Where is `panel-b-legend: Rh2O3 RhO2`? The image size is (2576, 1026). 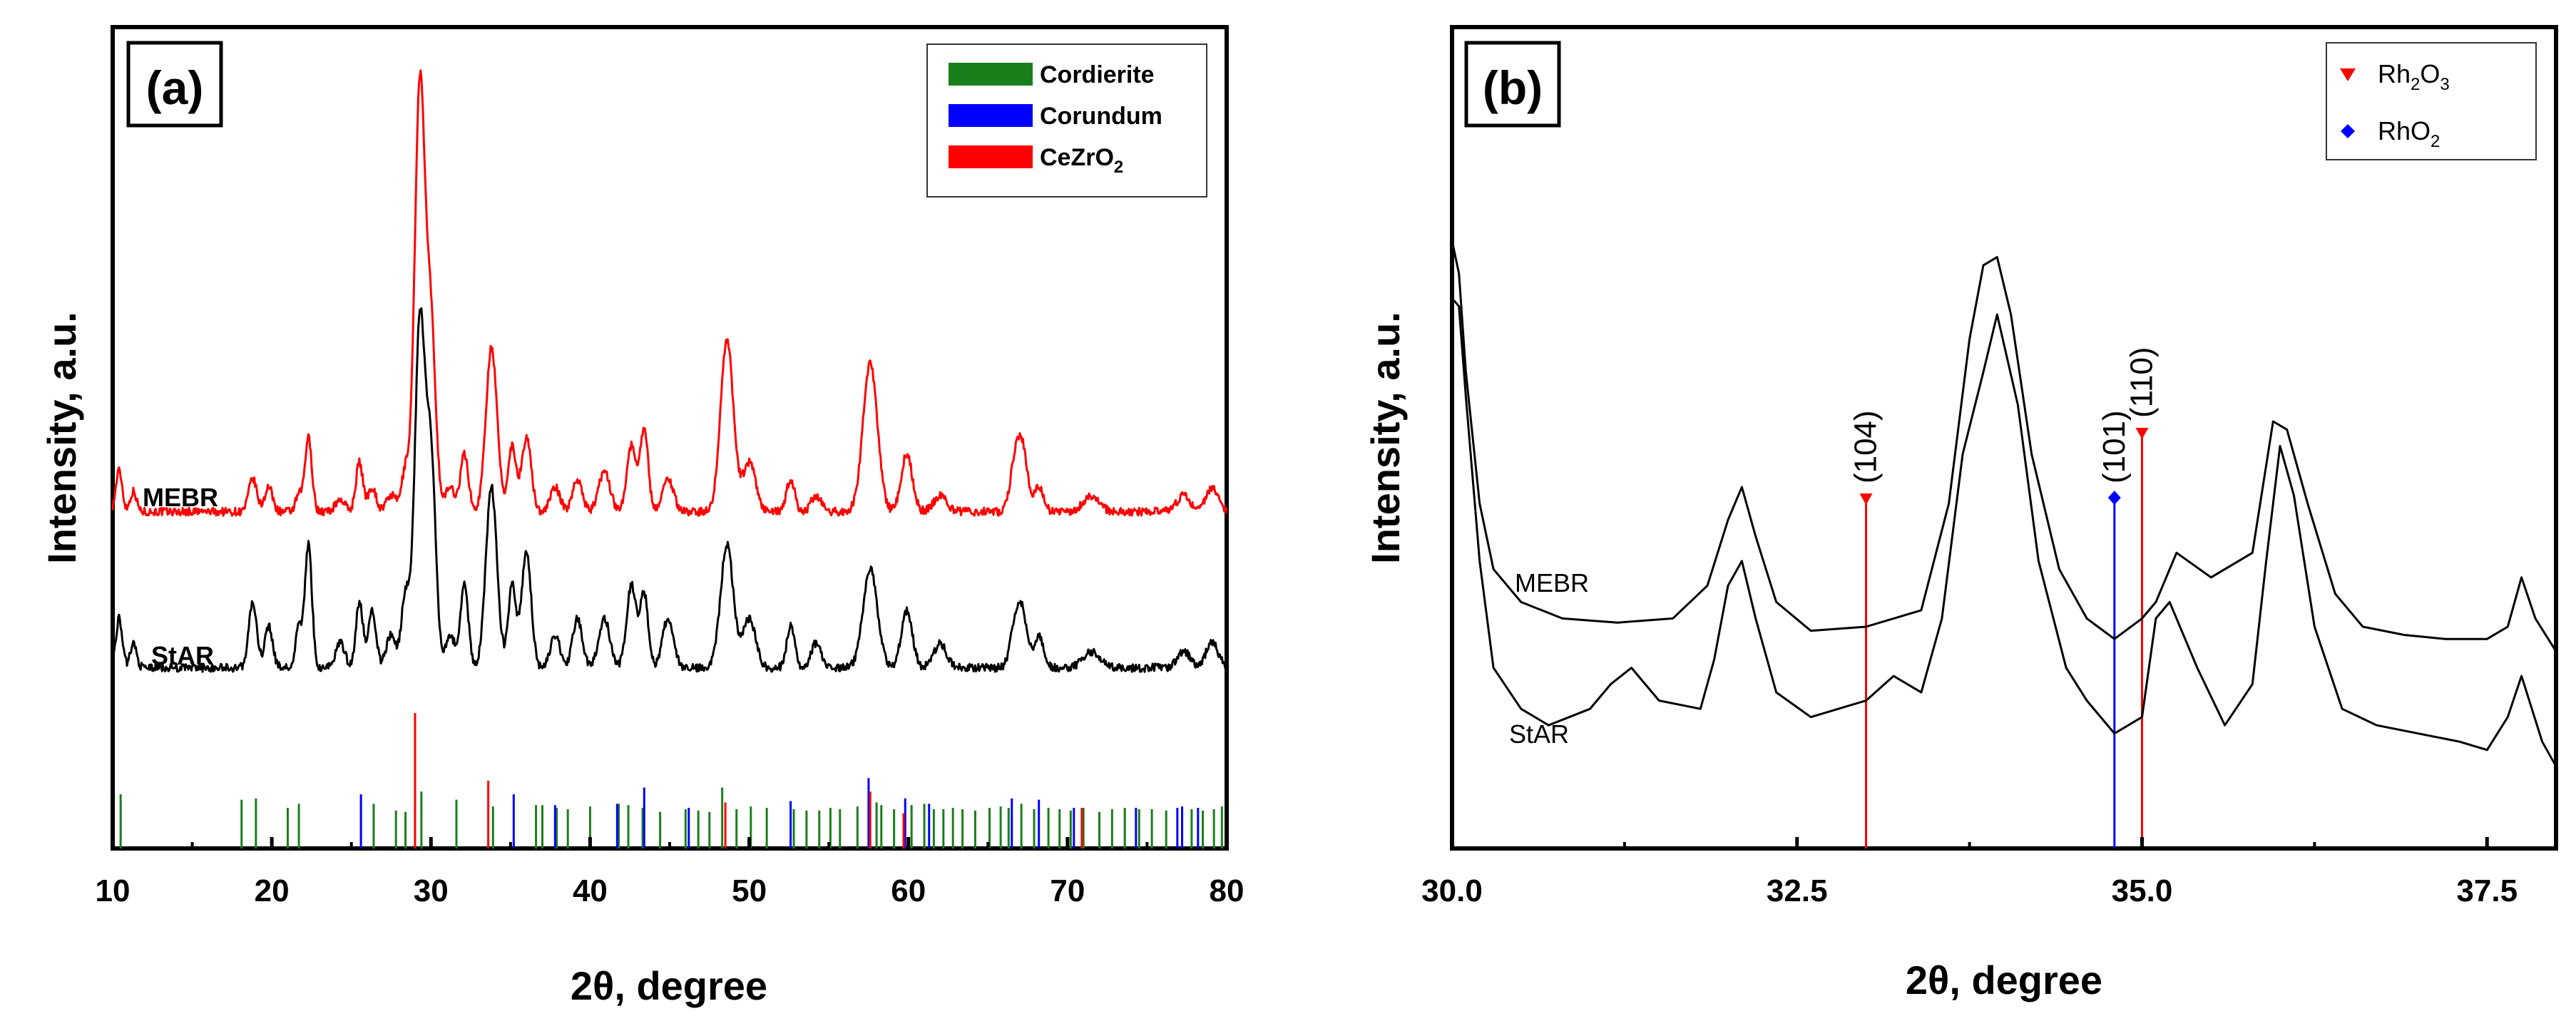
panel-b-legend: Rh2O3 RhO2 is located at coordinates (2431, 101).